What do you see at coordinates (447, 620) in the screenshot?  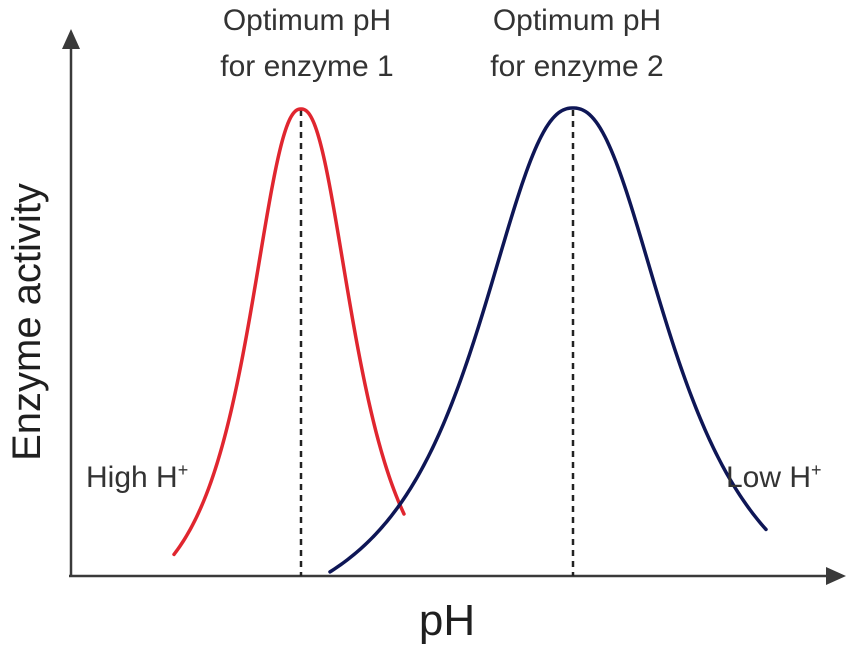 I see `x-axis-title: pH` at bounding box center [447, 620].